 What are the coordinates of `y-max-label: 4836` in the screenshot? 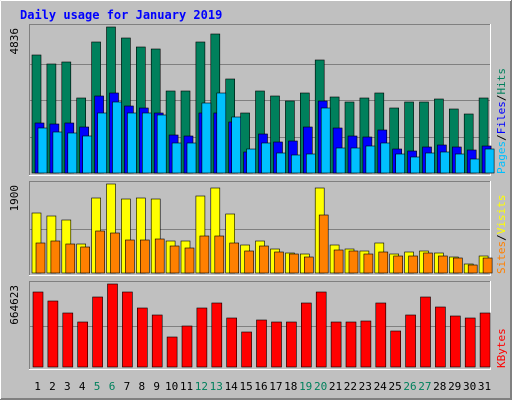 It's located at (14, 41).